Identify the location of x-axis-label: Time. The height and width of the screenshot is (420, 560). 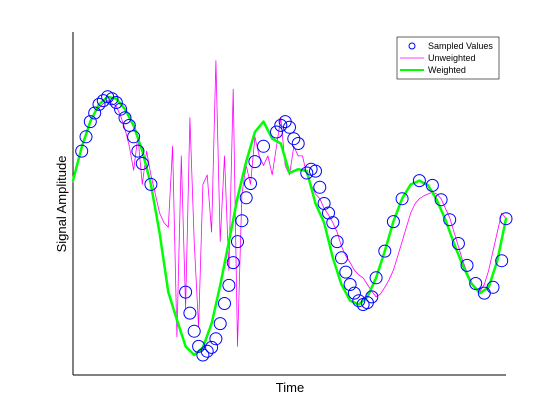
(290, 387).